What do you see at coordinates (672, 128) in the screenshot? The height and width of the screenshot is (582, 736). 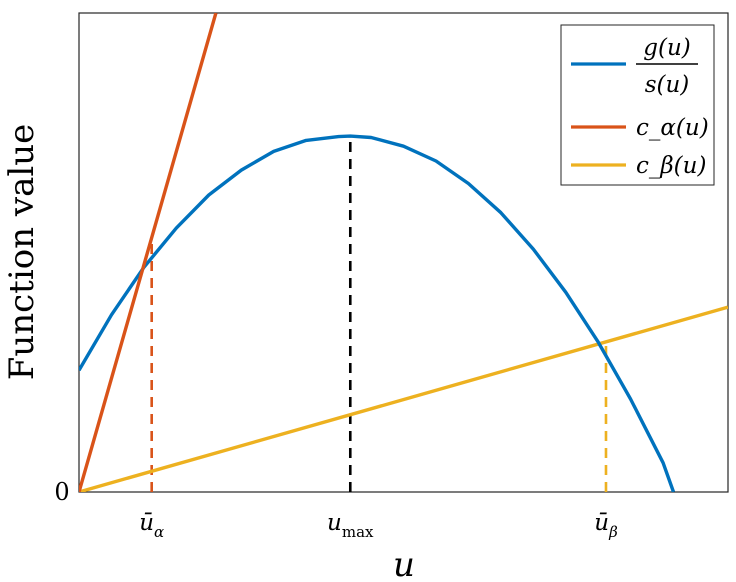 I see `legend-label-c-alpha: c_α(u)` at bounding box center [672, 128].